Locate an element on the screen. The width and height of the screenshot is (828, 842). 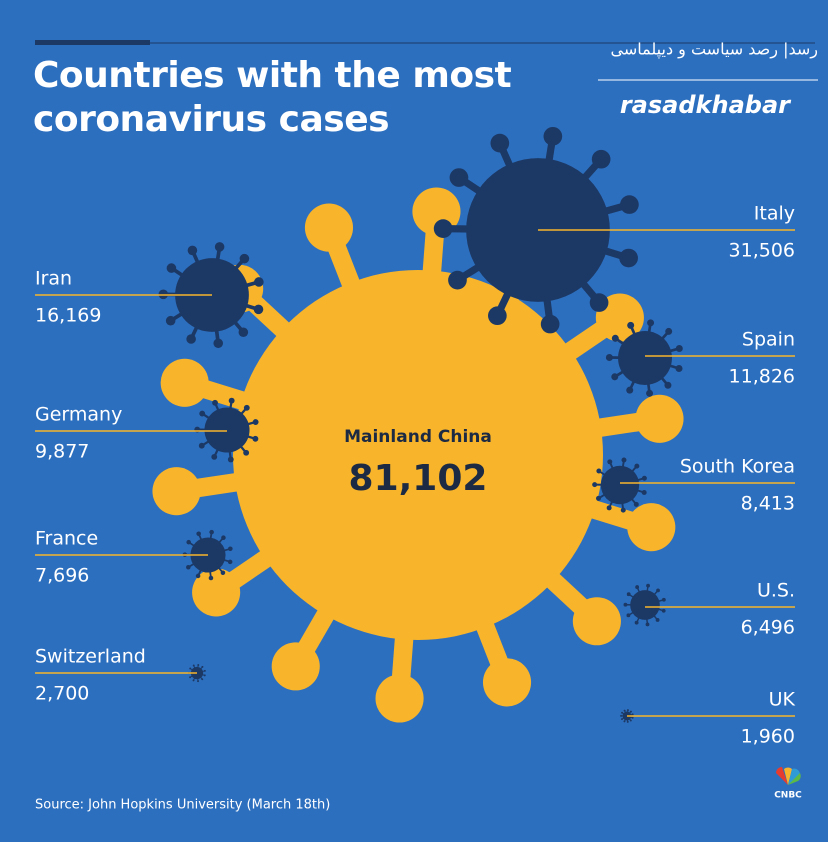
value-label: 81,102 is located at coordinates (418, 478).